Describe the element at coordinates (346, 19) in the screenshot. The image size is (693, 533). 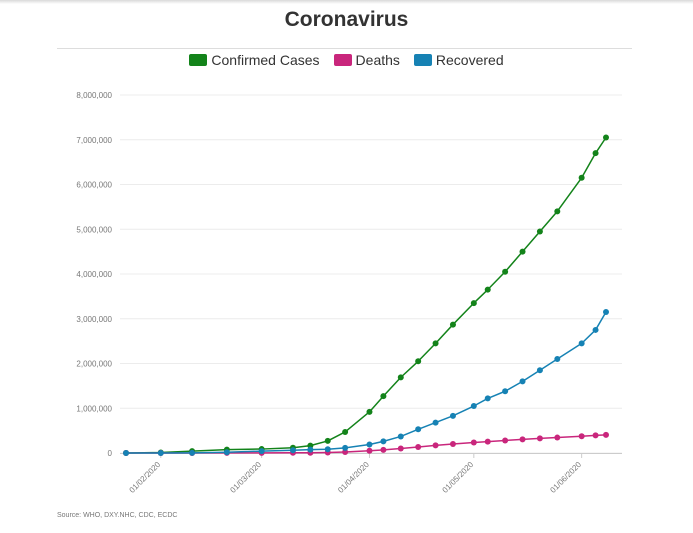
I see `chart-title: Coronavirus` at that location.